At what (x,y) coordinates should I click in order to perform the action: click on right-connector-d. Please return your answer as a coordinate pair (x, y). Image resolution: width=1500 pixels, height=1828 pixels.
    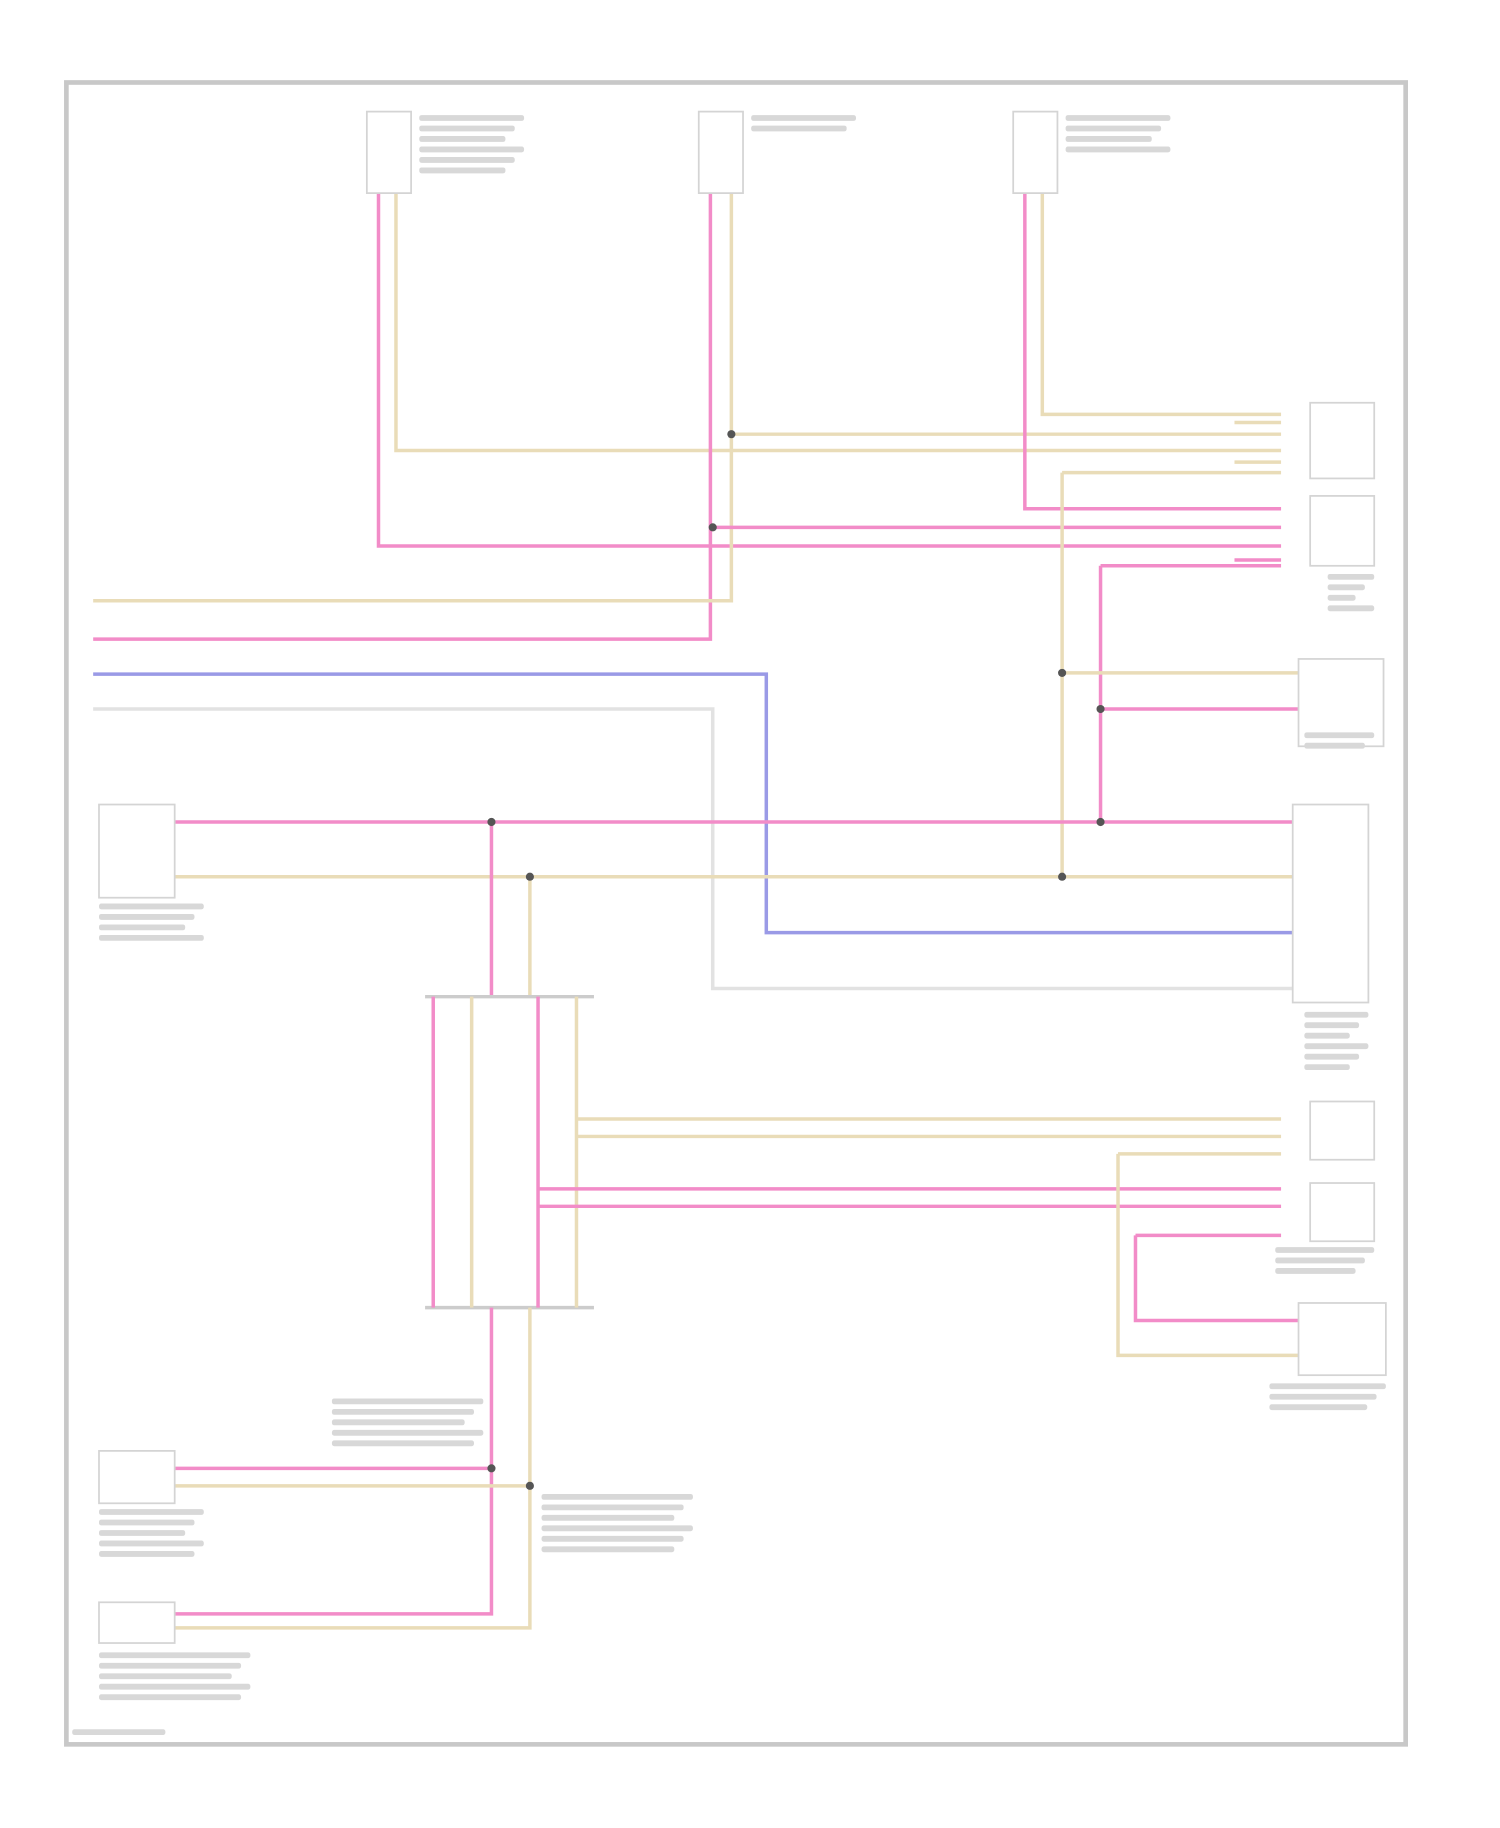
    Looking at the image, I should click on (1342, 1212).